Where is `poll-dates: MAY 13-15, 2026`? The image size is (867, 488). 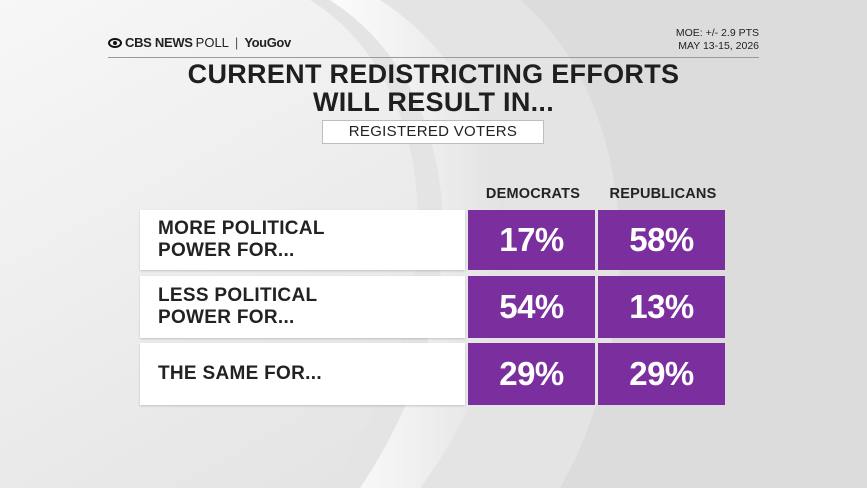 poll-dates: MAY 13-15, 2026 is located at coordinates (718, 46).